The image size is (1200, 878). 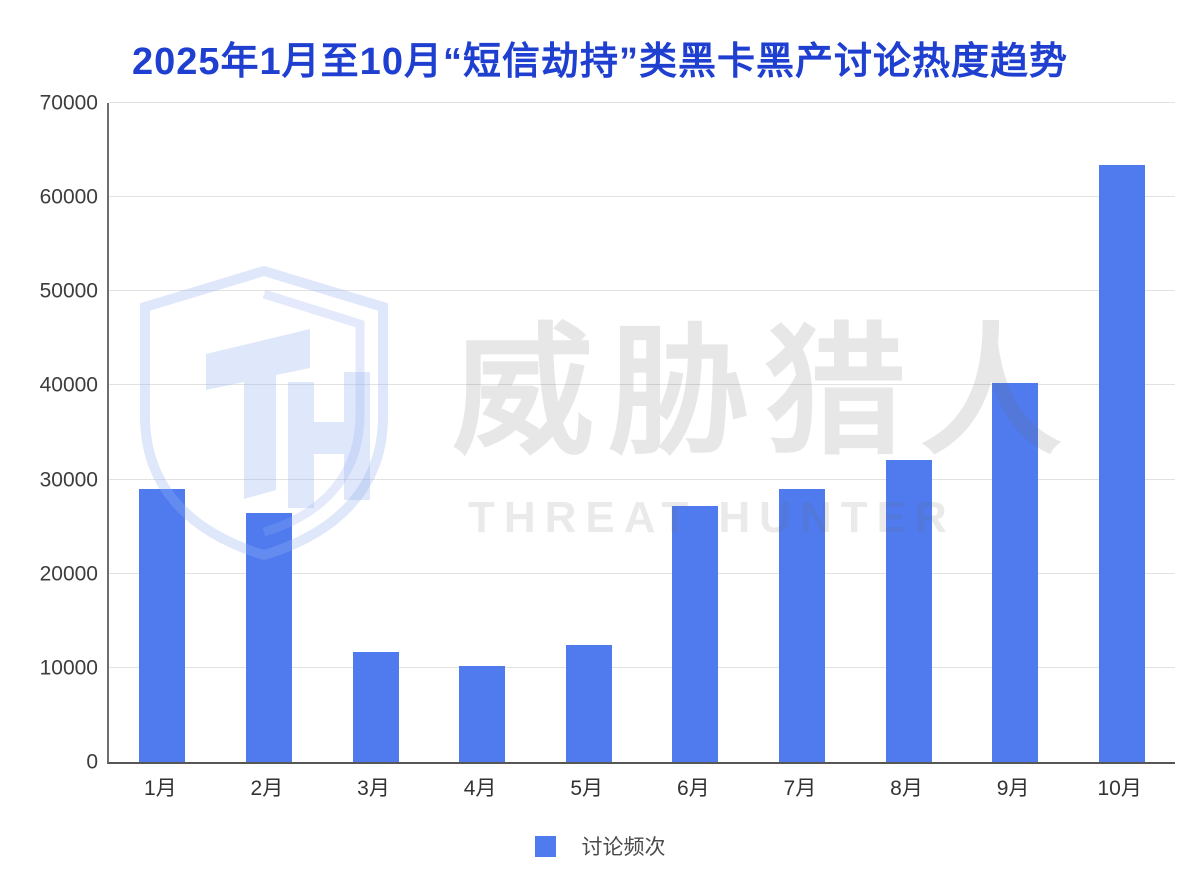 I want to click on bar-1月, so click(x=162, y=625).